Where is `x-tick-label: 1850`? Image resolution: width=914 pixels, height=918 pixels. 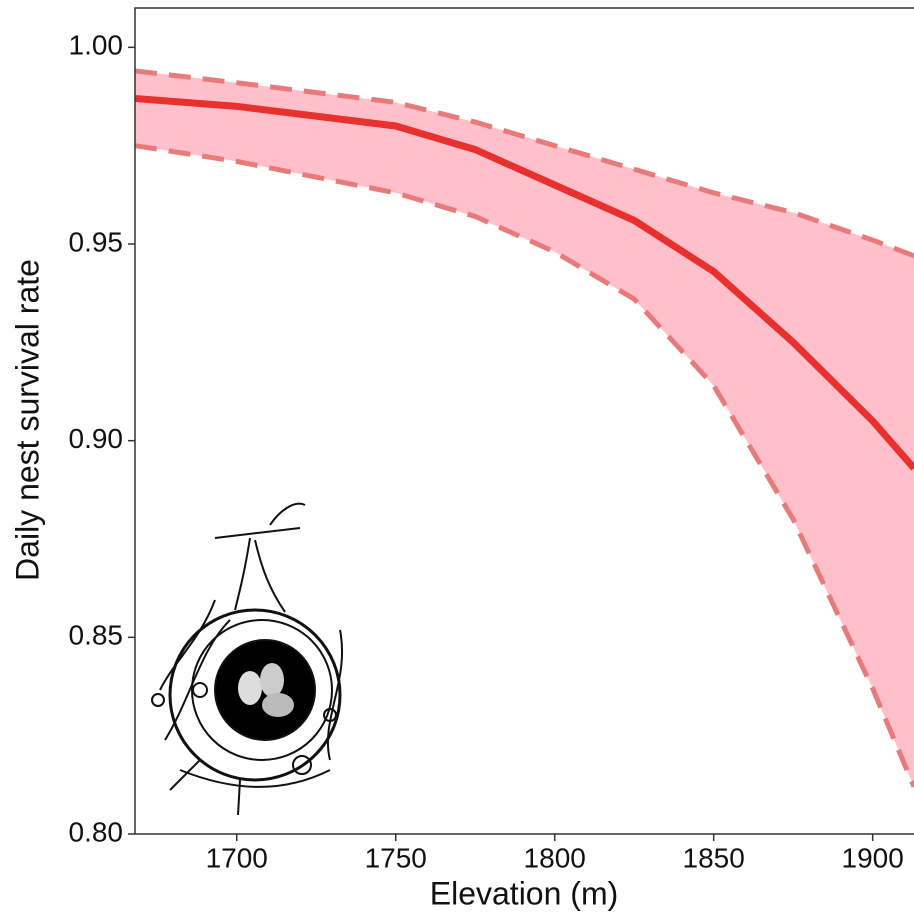
x-tick-label: 1850 is located at coordinates (714, 857).